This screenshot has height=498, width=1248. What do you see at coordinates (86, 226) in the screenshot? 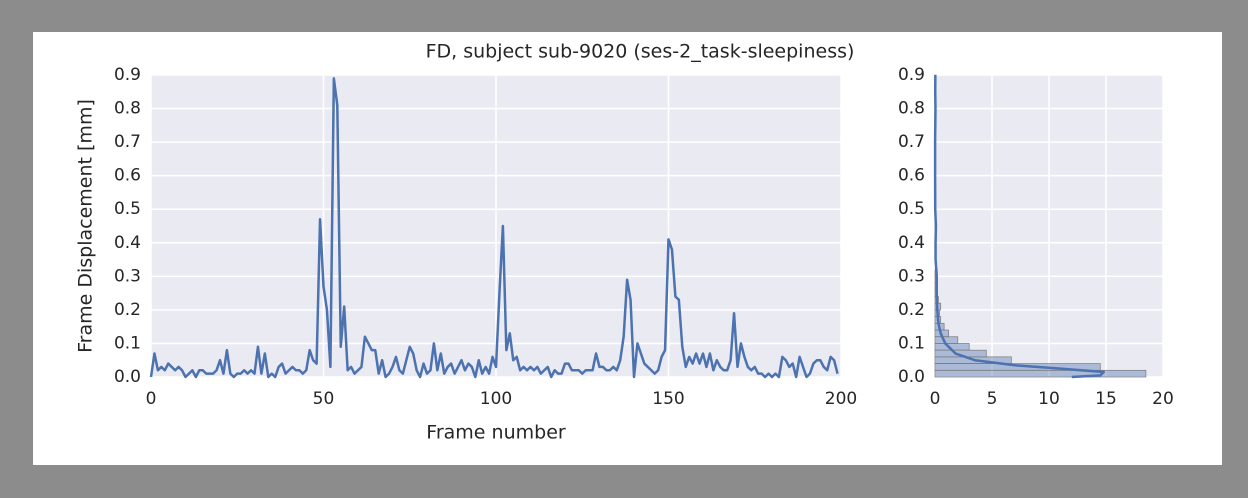
I see `y-axis-label: Frame Displacement [mm]` at bounding box center [86, 226].